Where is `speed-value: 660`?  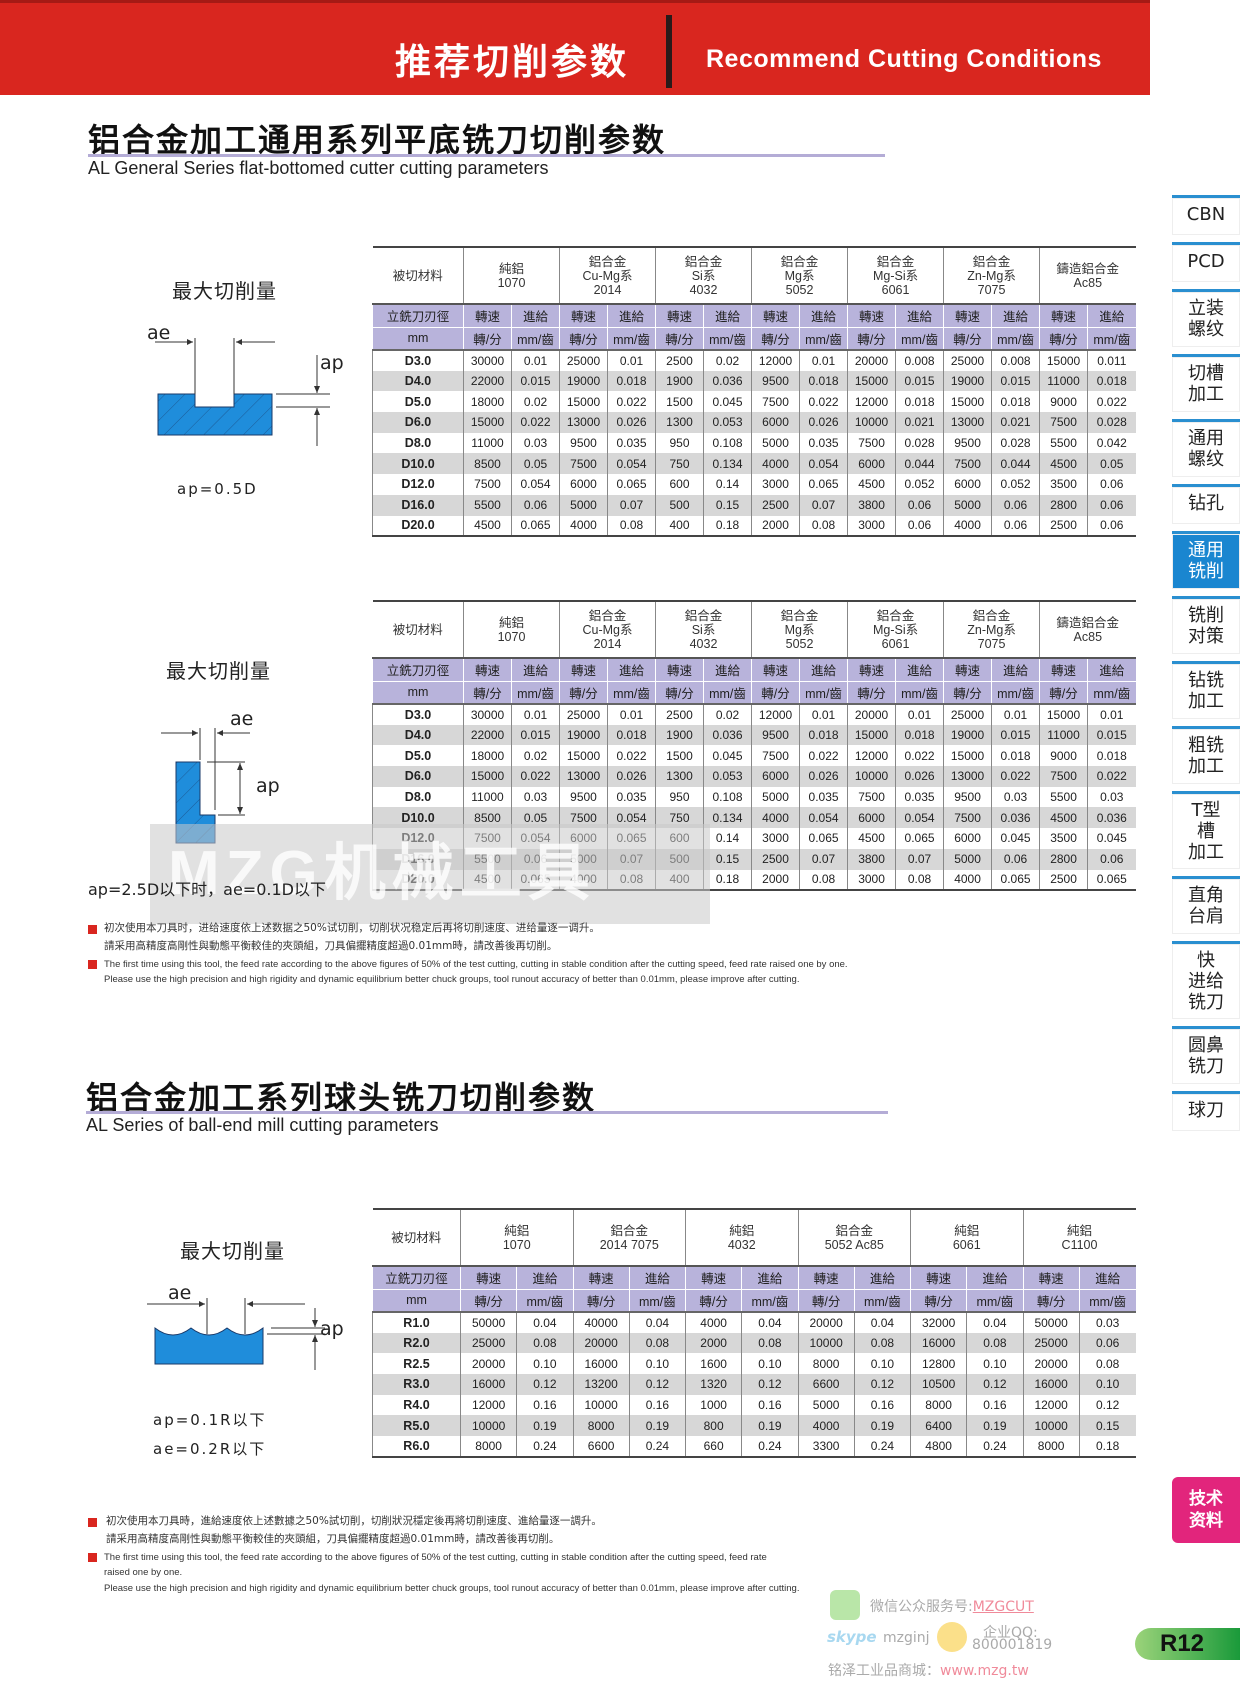 speed-value: 660 is located at coordinates (713, 1446).